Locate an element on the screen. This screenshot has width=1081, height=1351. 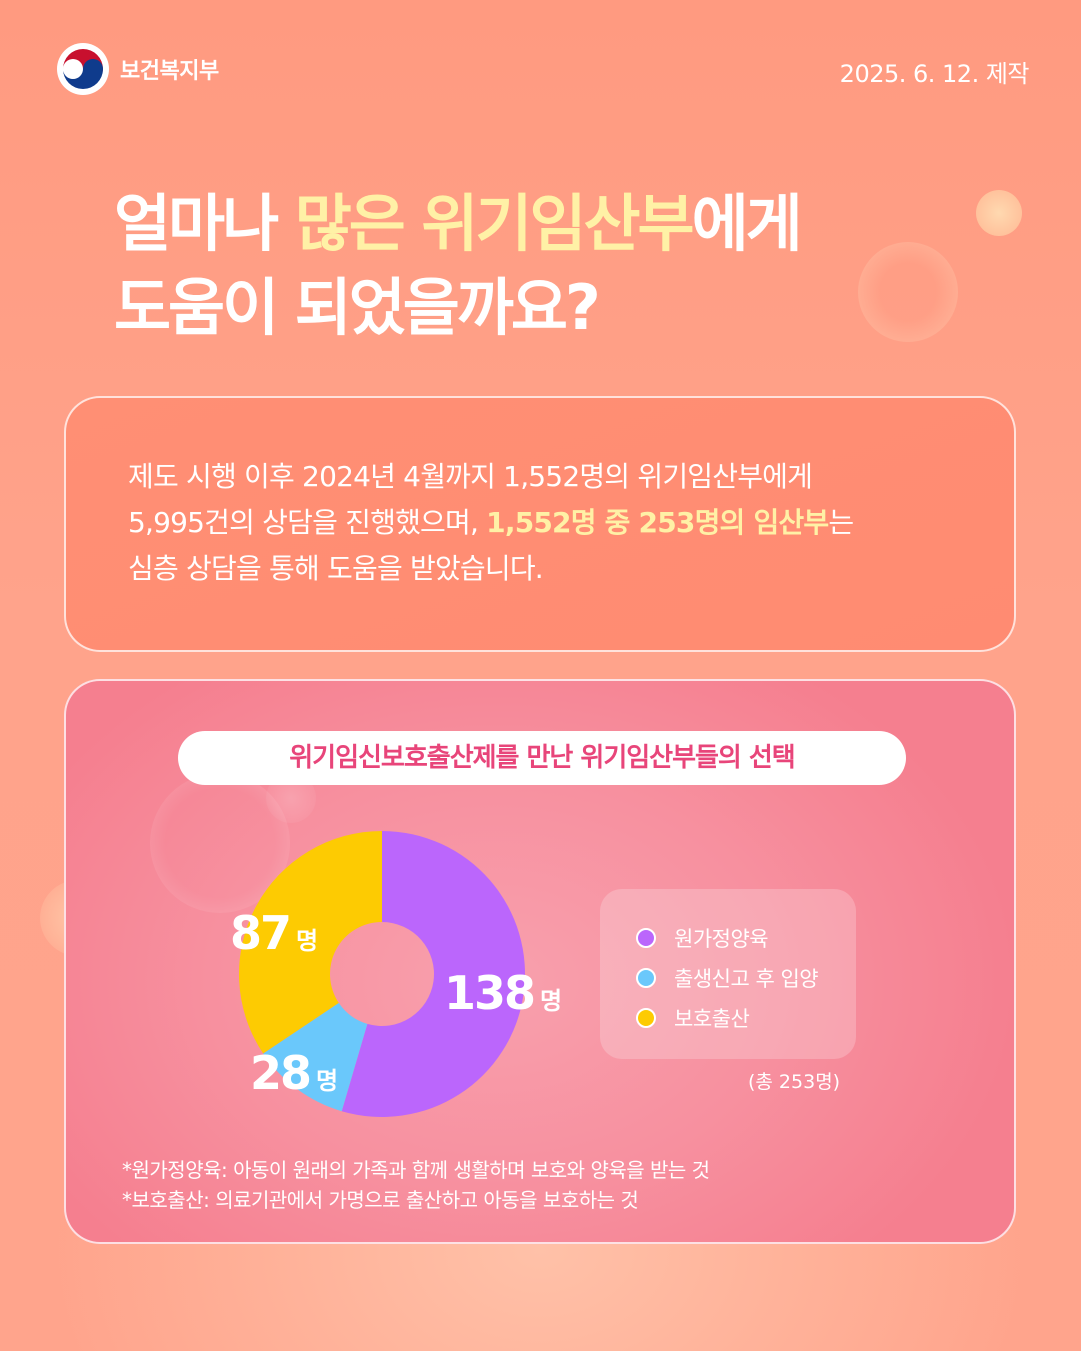
title-line-2: 도움이 되었을까요? is located at coordinates (357, 307).